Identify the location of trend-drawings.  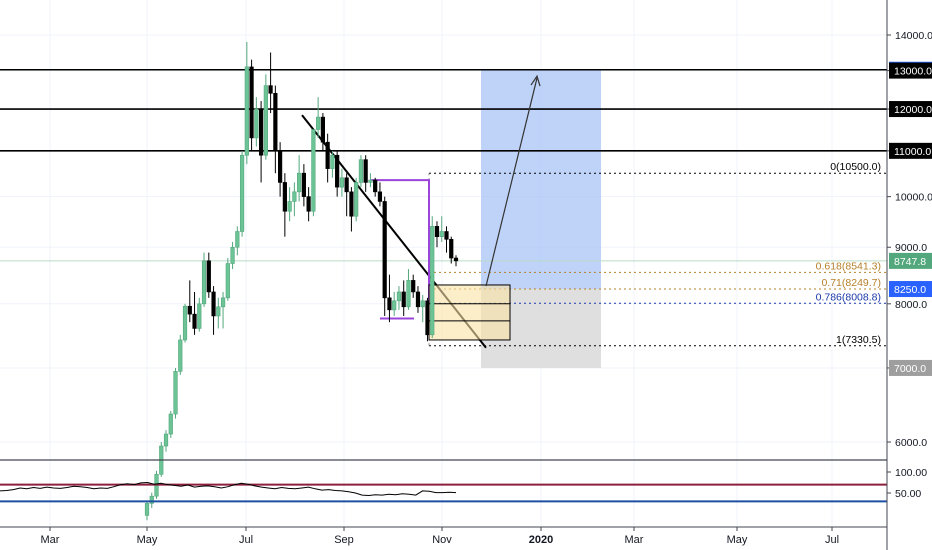
(421, 211).